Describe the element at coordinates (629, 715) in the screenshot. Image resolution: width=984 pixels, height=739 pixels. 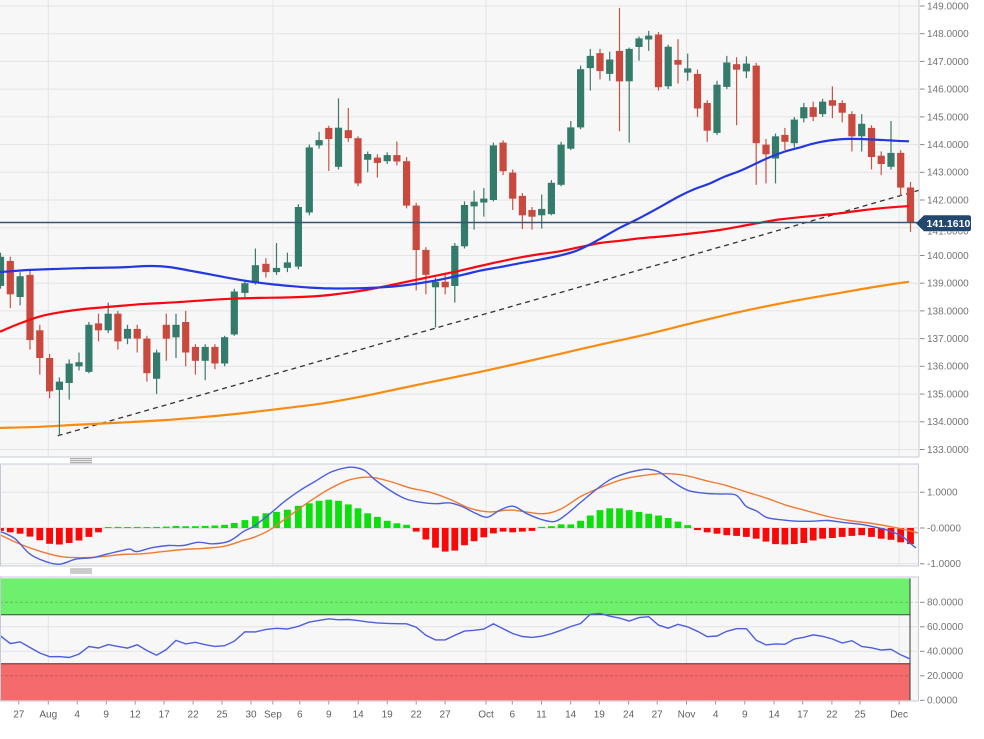
I see `svg-text: 24` at that location.